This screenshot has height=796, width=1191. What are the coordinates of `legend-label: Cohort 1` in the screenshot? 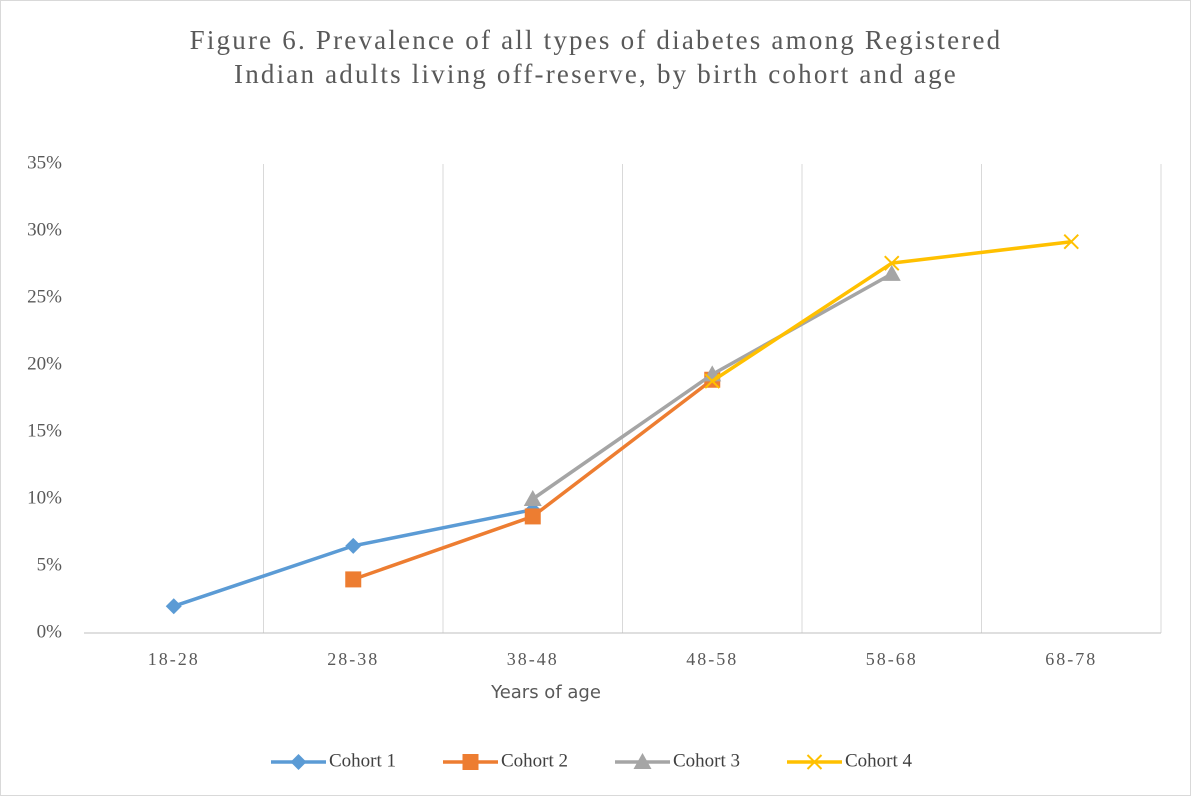 It's located at (362, 760).